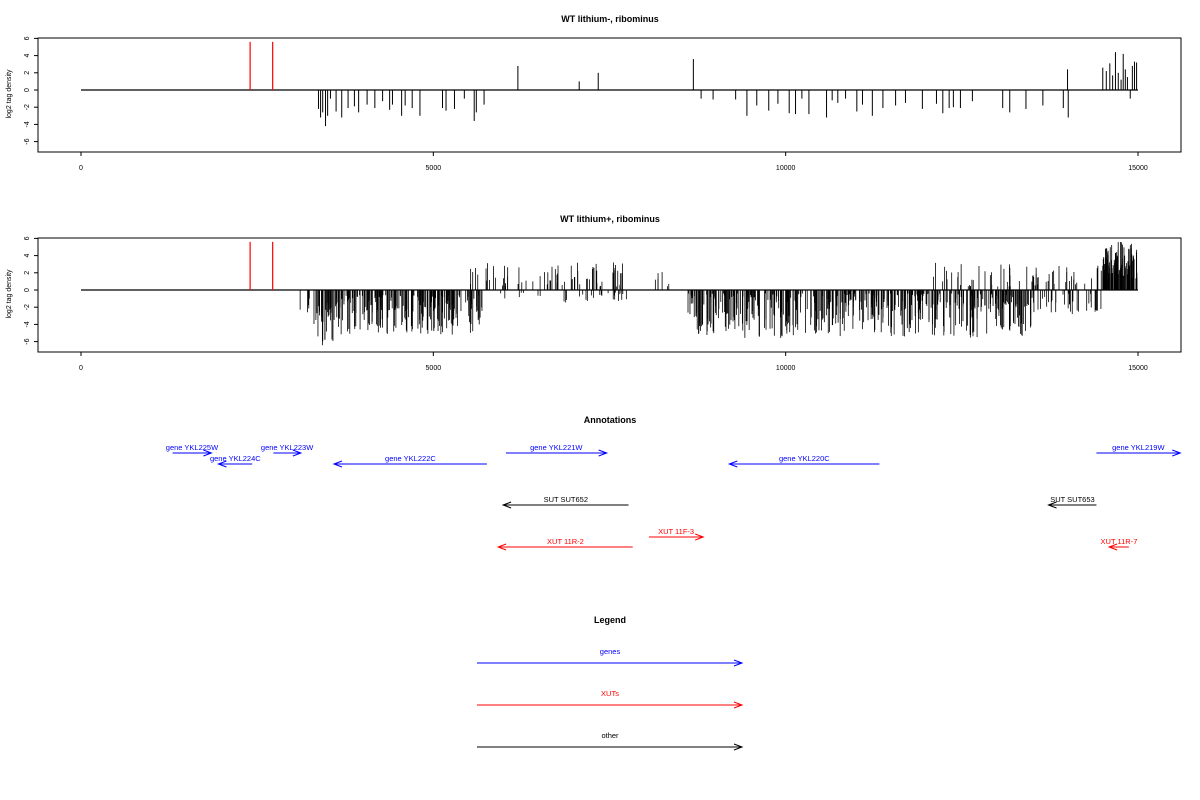 Image resolution: width=1200 pixels, height=800 pixels. Describe the element at coordinates (235, 458) in the screenshot. I see `annotation-label: gene YKL224C` at that location.